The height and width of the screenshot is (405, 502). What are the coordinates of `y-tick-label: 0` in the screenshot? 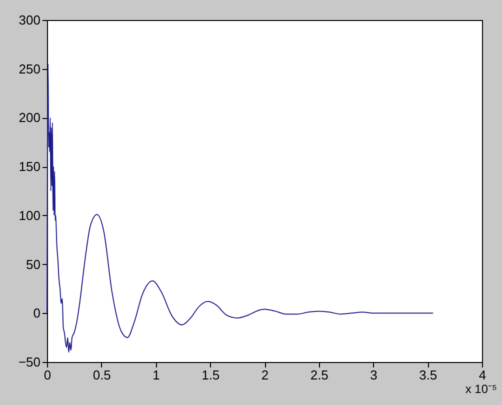 It's located at (36, 313).